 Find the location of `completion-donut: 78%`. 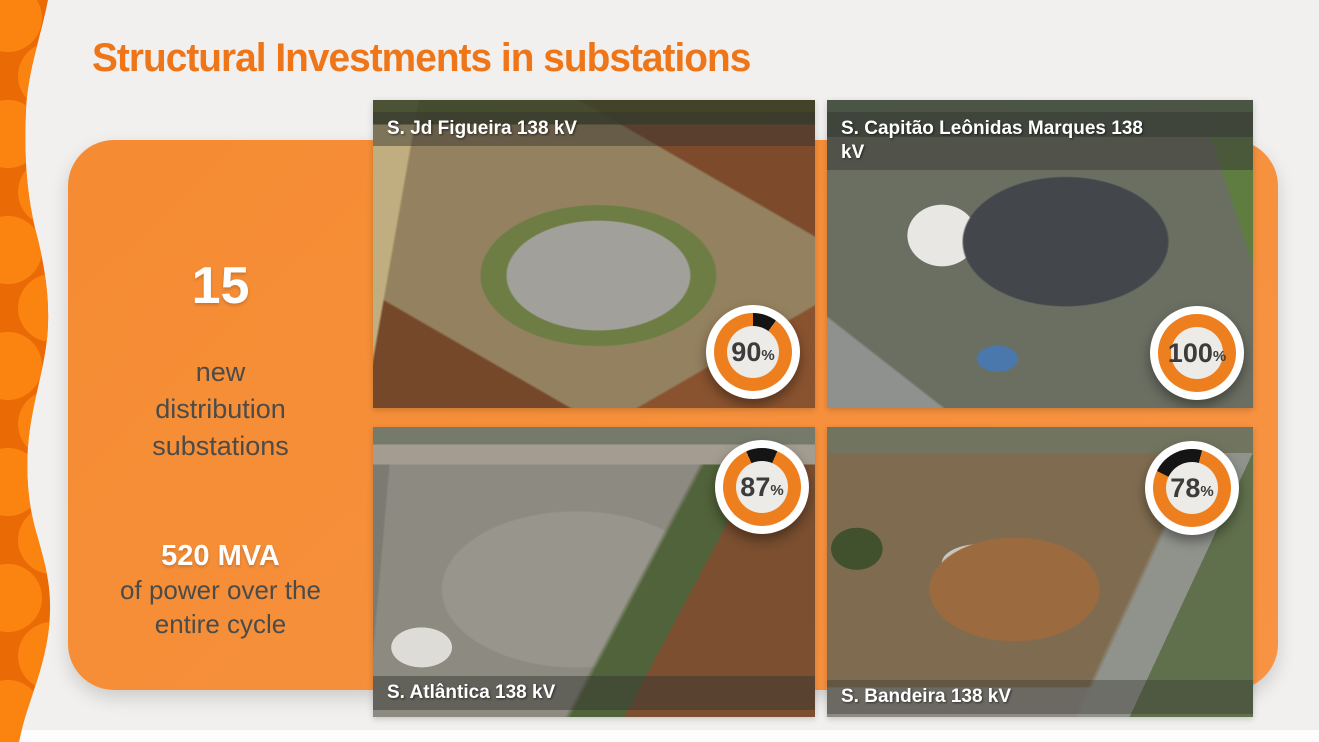

completion-donut: 78% is located at coordinates (1192, 488).